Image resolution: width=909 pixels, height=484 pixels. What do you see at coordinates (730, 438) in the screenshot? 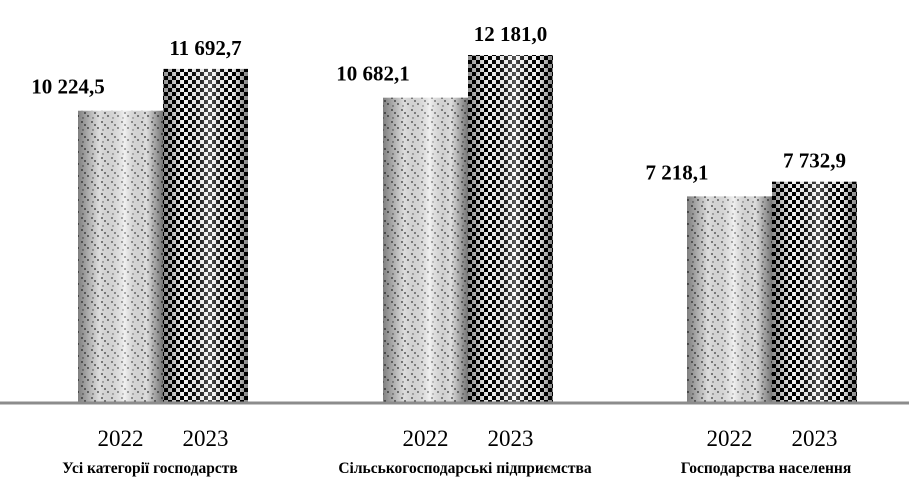
I see `tick-label-2022-3: 2022` at bounding box center [730, 438].